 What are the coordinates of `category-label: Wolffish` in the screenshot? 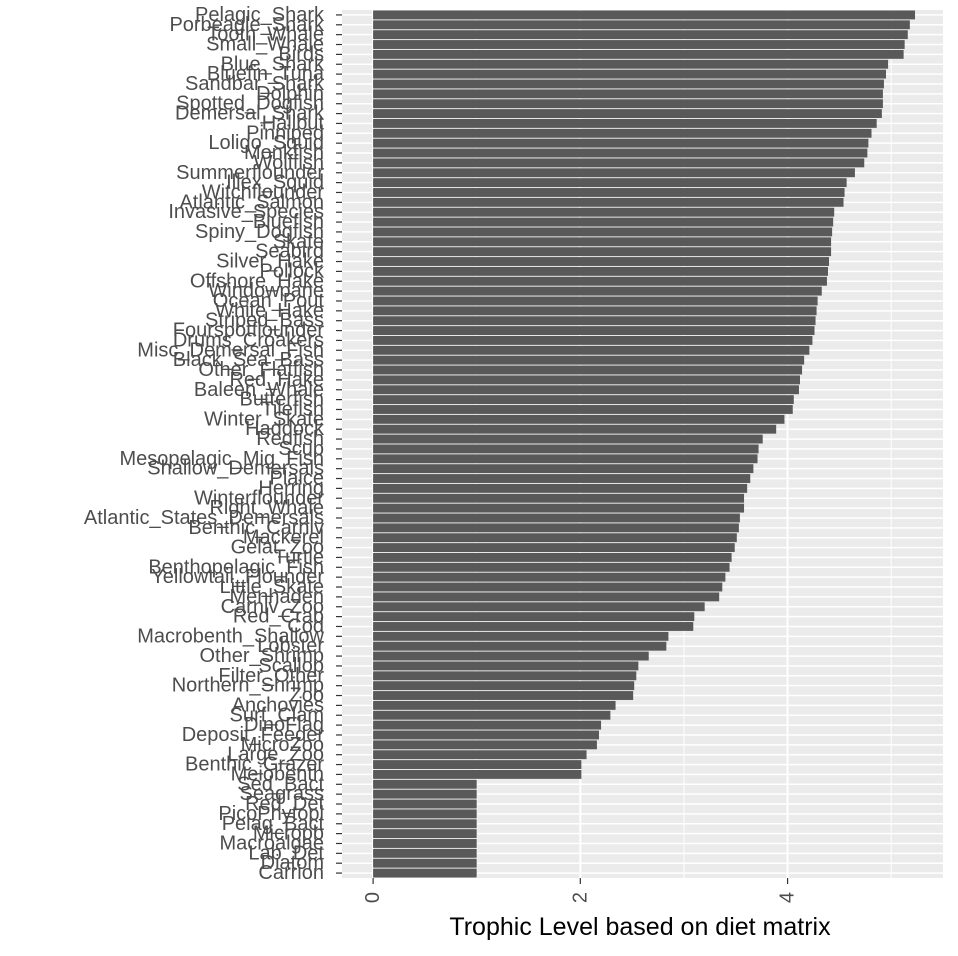 It's located at (289, 163).